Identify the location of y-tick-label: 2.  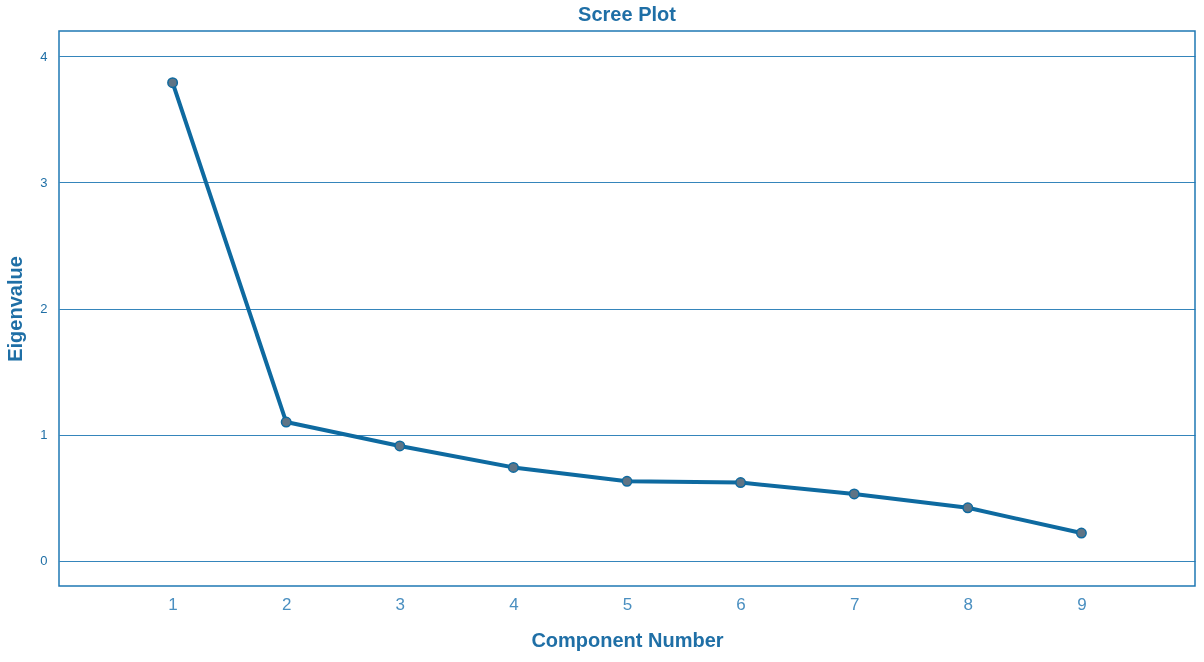
(44, 308).